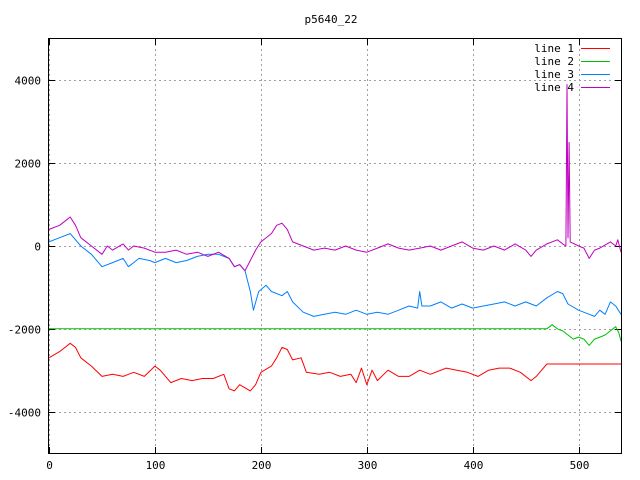 The image size is (640, 480). What do you see at coordinates (554, 48) in the screenshot?
I see `legend-label: line 1` at bounding box center [554, 48].